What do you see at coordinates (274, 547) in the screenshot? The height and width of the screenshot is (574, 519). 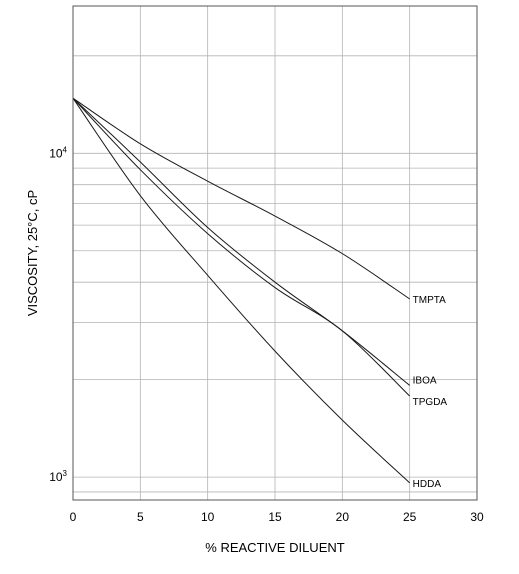 I see `x-axis-title: % REACTIVE DILUENT` at bounding box center [274, 547].